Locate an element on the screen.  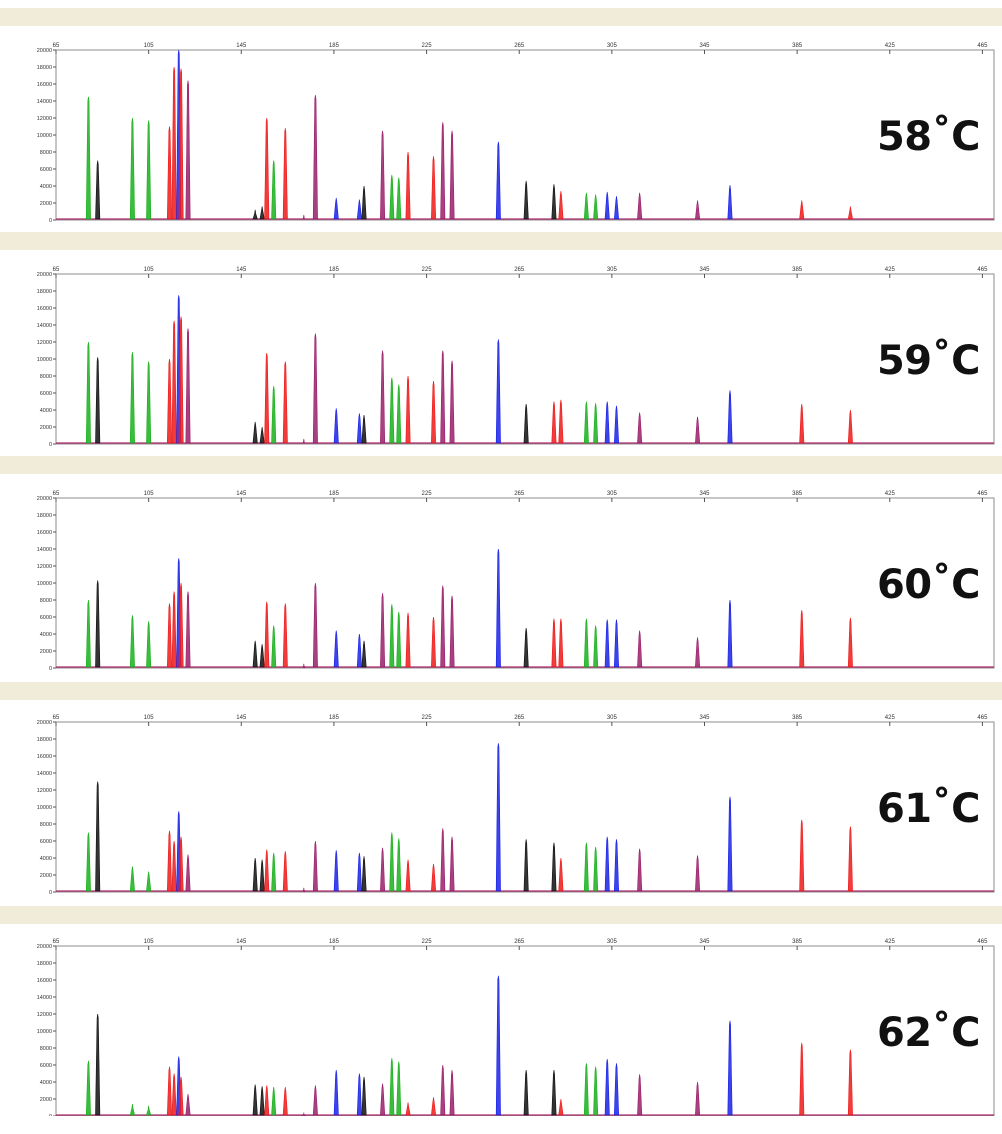
y-tick-label: 2000 is located at coordinates (46, 1100).